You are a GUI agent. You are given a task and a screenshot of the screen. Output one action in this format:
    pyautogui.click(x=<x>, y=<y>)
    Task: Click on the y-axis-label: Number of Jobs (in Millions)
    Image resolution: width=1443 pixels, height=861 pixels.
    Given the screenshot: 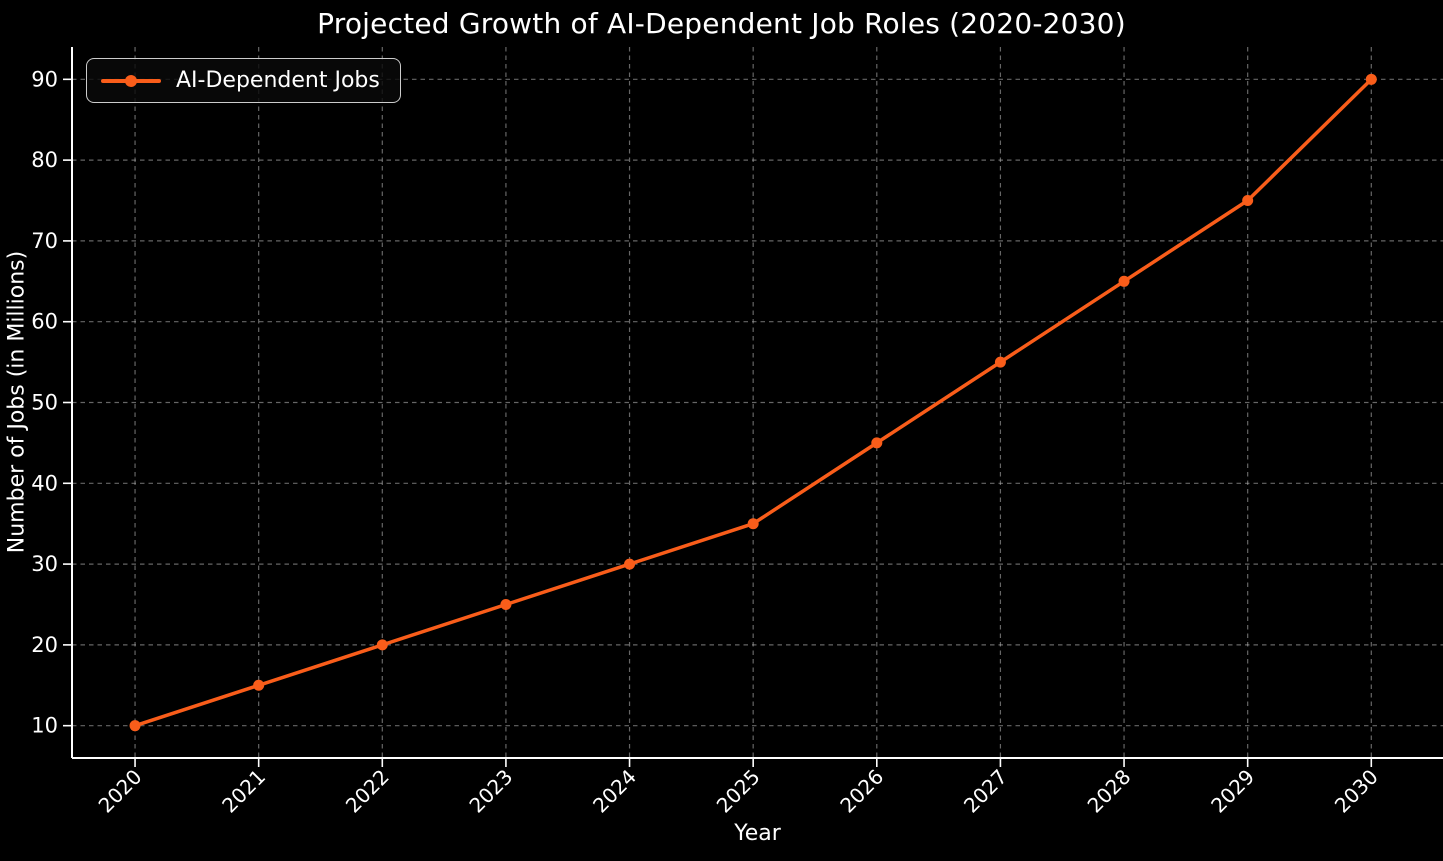 What is the action you would take?
    pyautogui.click(x=17, y=402)
    